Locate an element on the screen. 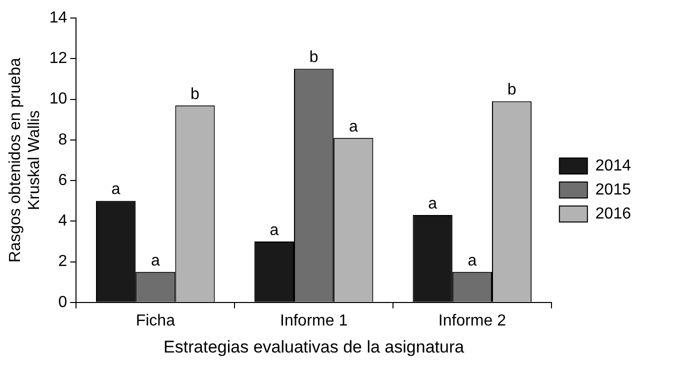 The width and height of the screenshot is (681, 366). y-tick-label: 2 is located at coordinates (63, 261).